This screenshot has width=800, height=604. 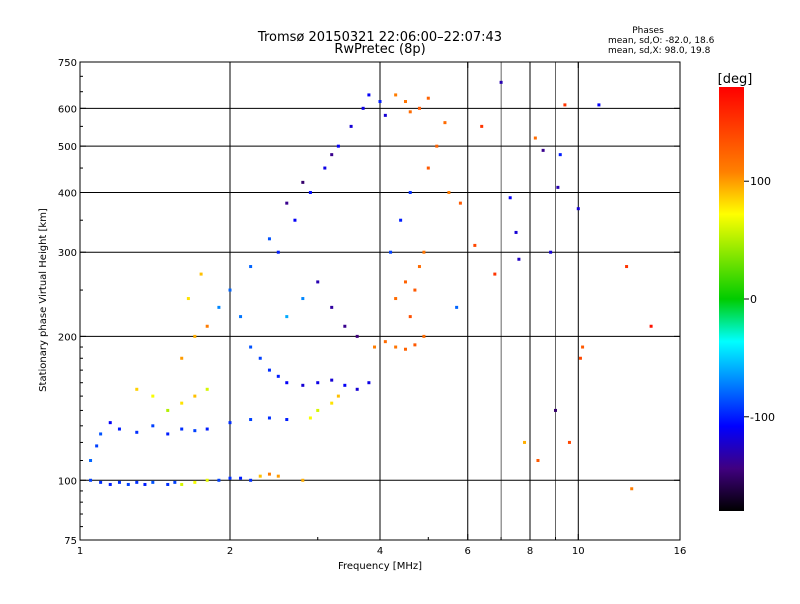 What do you see at coordinates (379, 37) in the screenshot?
I see `chart-title-line1: Tromsø 20150321 22:06:00–22:07:43` at bounding box center [379, 37].